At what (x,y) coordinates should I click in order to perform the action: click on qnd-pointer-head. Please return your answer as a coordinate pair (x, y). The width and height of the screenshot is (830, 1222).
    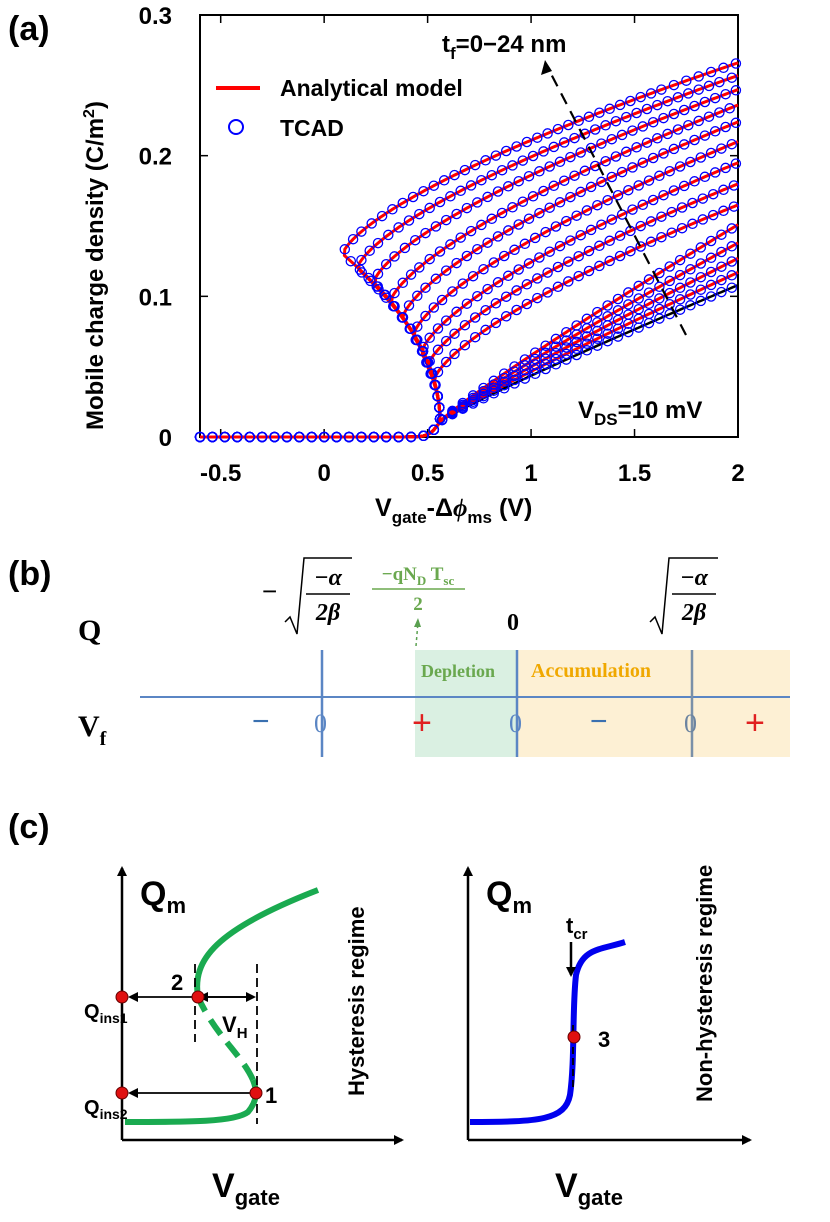
    Looking at the image, I should click on (417, 622).